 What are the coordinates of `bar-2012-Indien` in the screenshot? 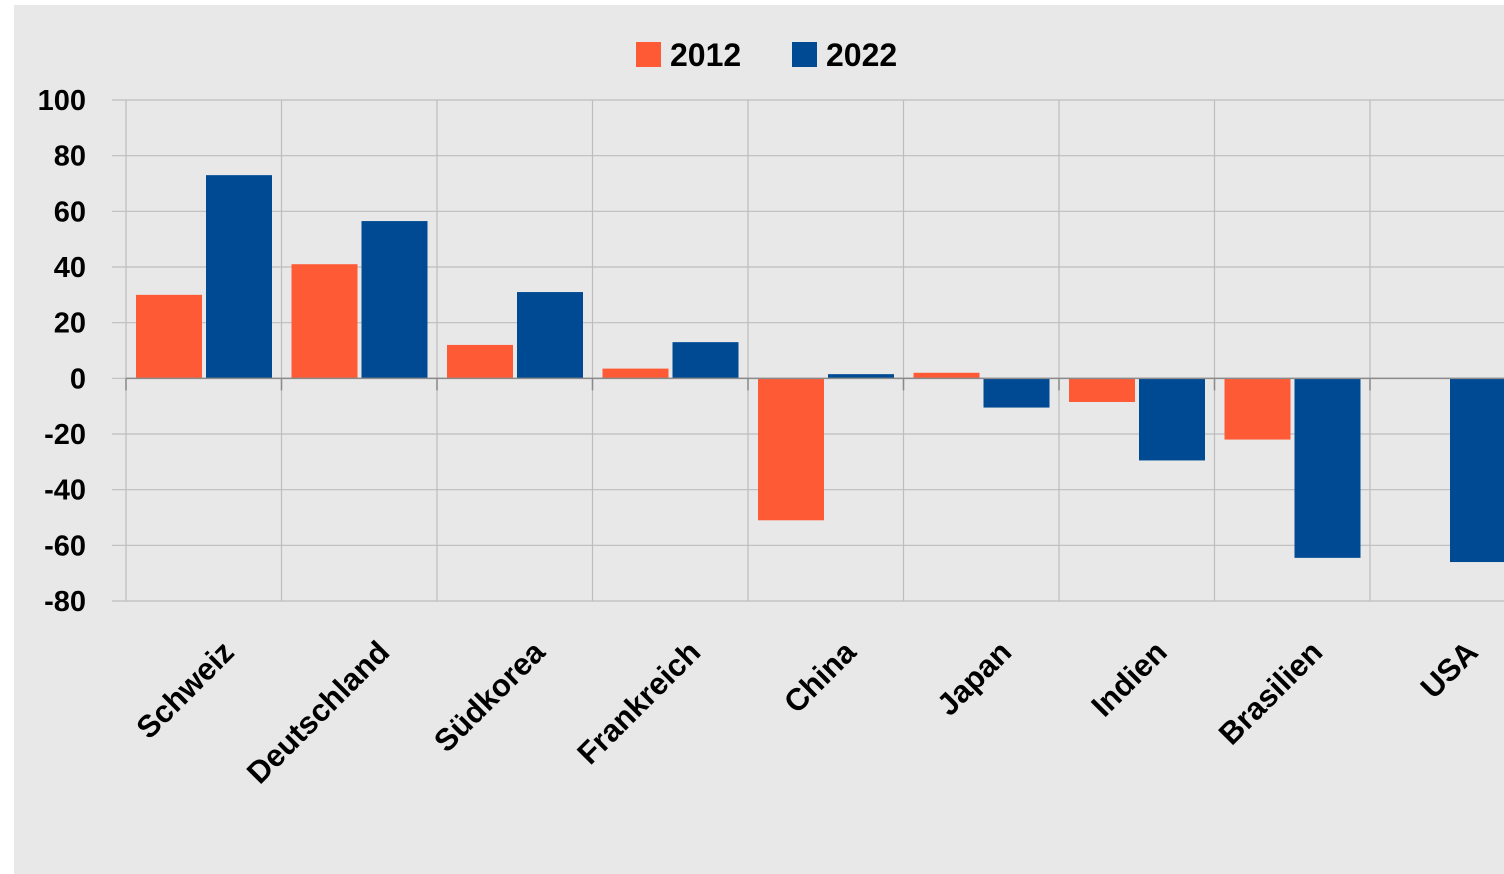 It's located at (1102, 390).